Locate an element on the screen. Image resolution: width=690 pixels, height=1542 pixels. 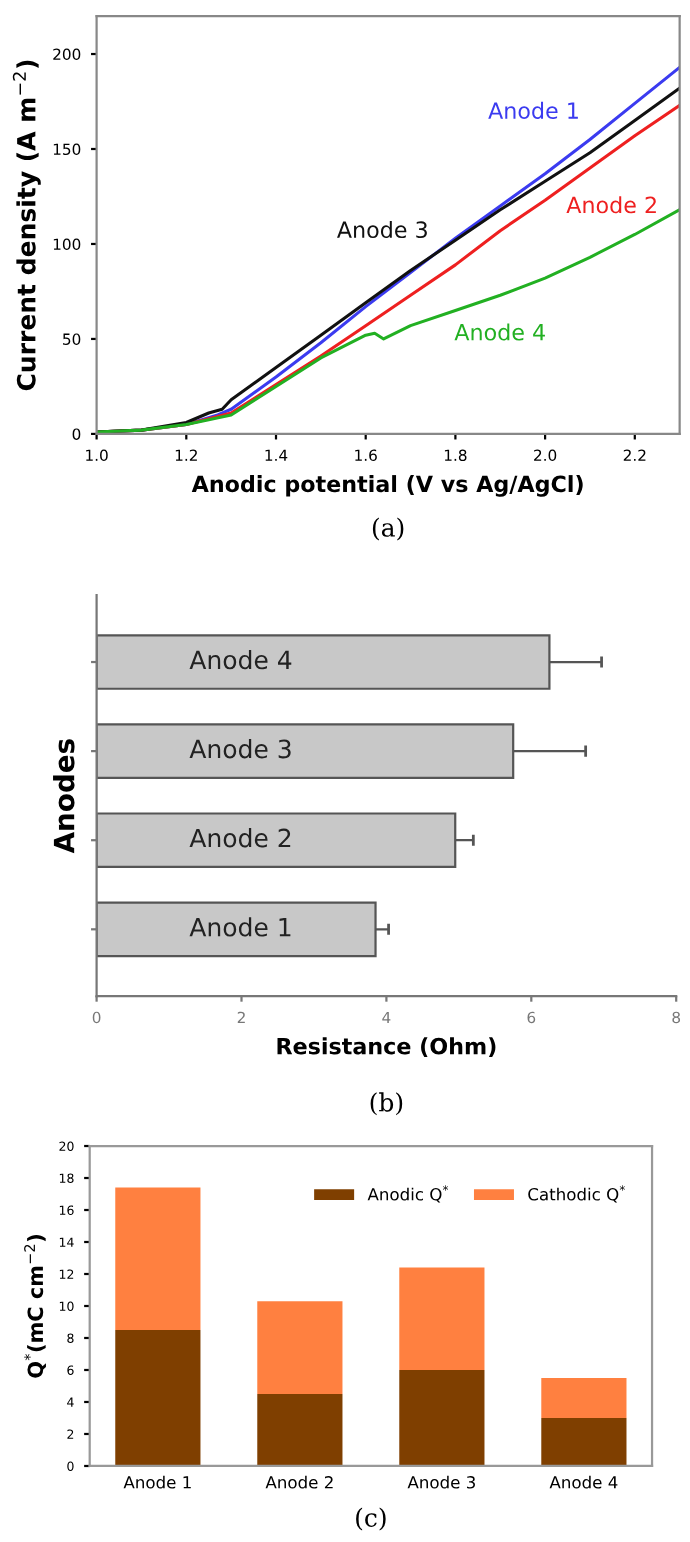
text: (c) is located at coordinates (371, 1519).